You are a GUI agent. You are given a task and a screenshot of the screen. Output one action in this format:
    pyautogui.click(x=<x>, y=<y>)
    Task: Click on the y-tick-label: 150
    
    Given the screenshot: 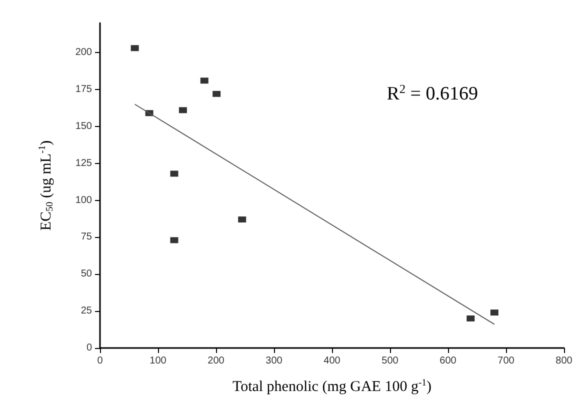 What is the action you would take?
    pyautogui.click(x=83, y=126)
    